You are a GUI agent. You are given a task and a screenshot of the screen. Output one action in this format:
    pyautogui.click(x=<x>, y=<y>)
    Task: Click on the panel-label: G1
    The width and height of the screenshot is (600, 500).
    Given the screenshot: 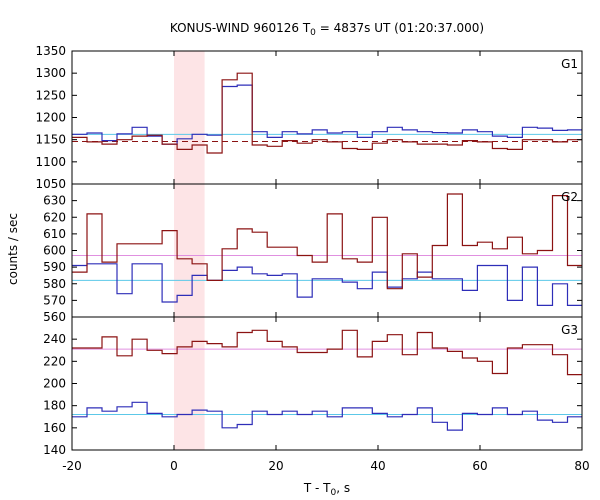 What is the action you would take?
    pyautogui.click(x=569, y=64)
    